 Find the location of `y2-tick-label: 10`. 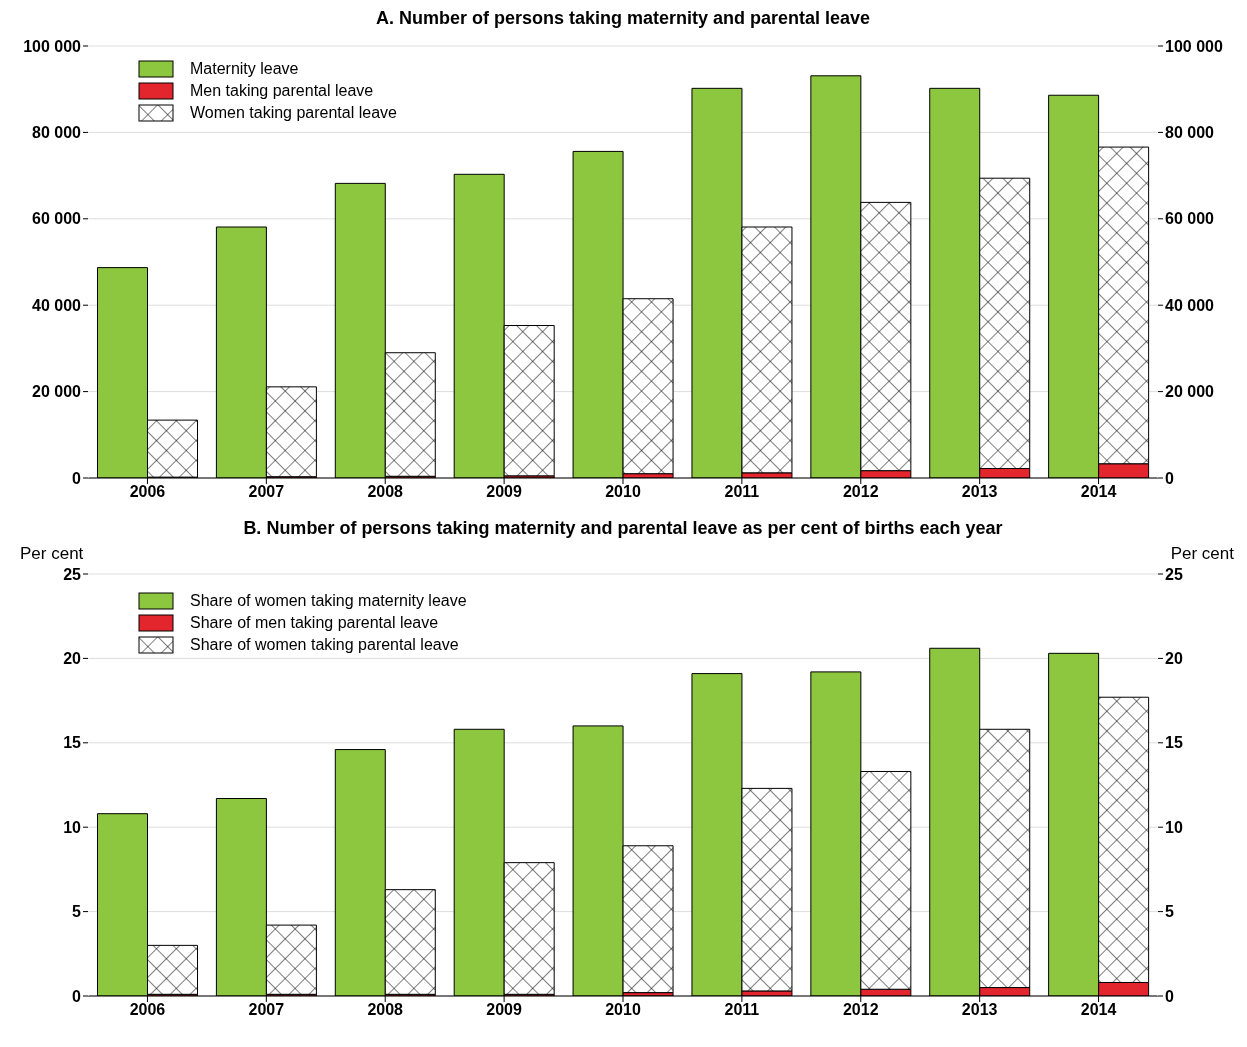

y2-tick-label: 10 is located at coordinates (1174, 827).